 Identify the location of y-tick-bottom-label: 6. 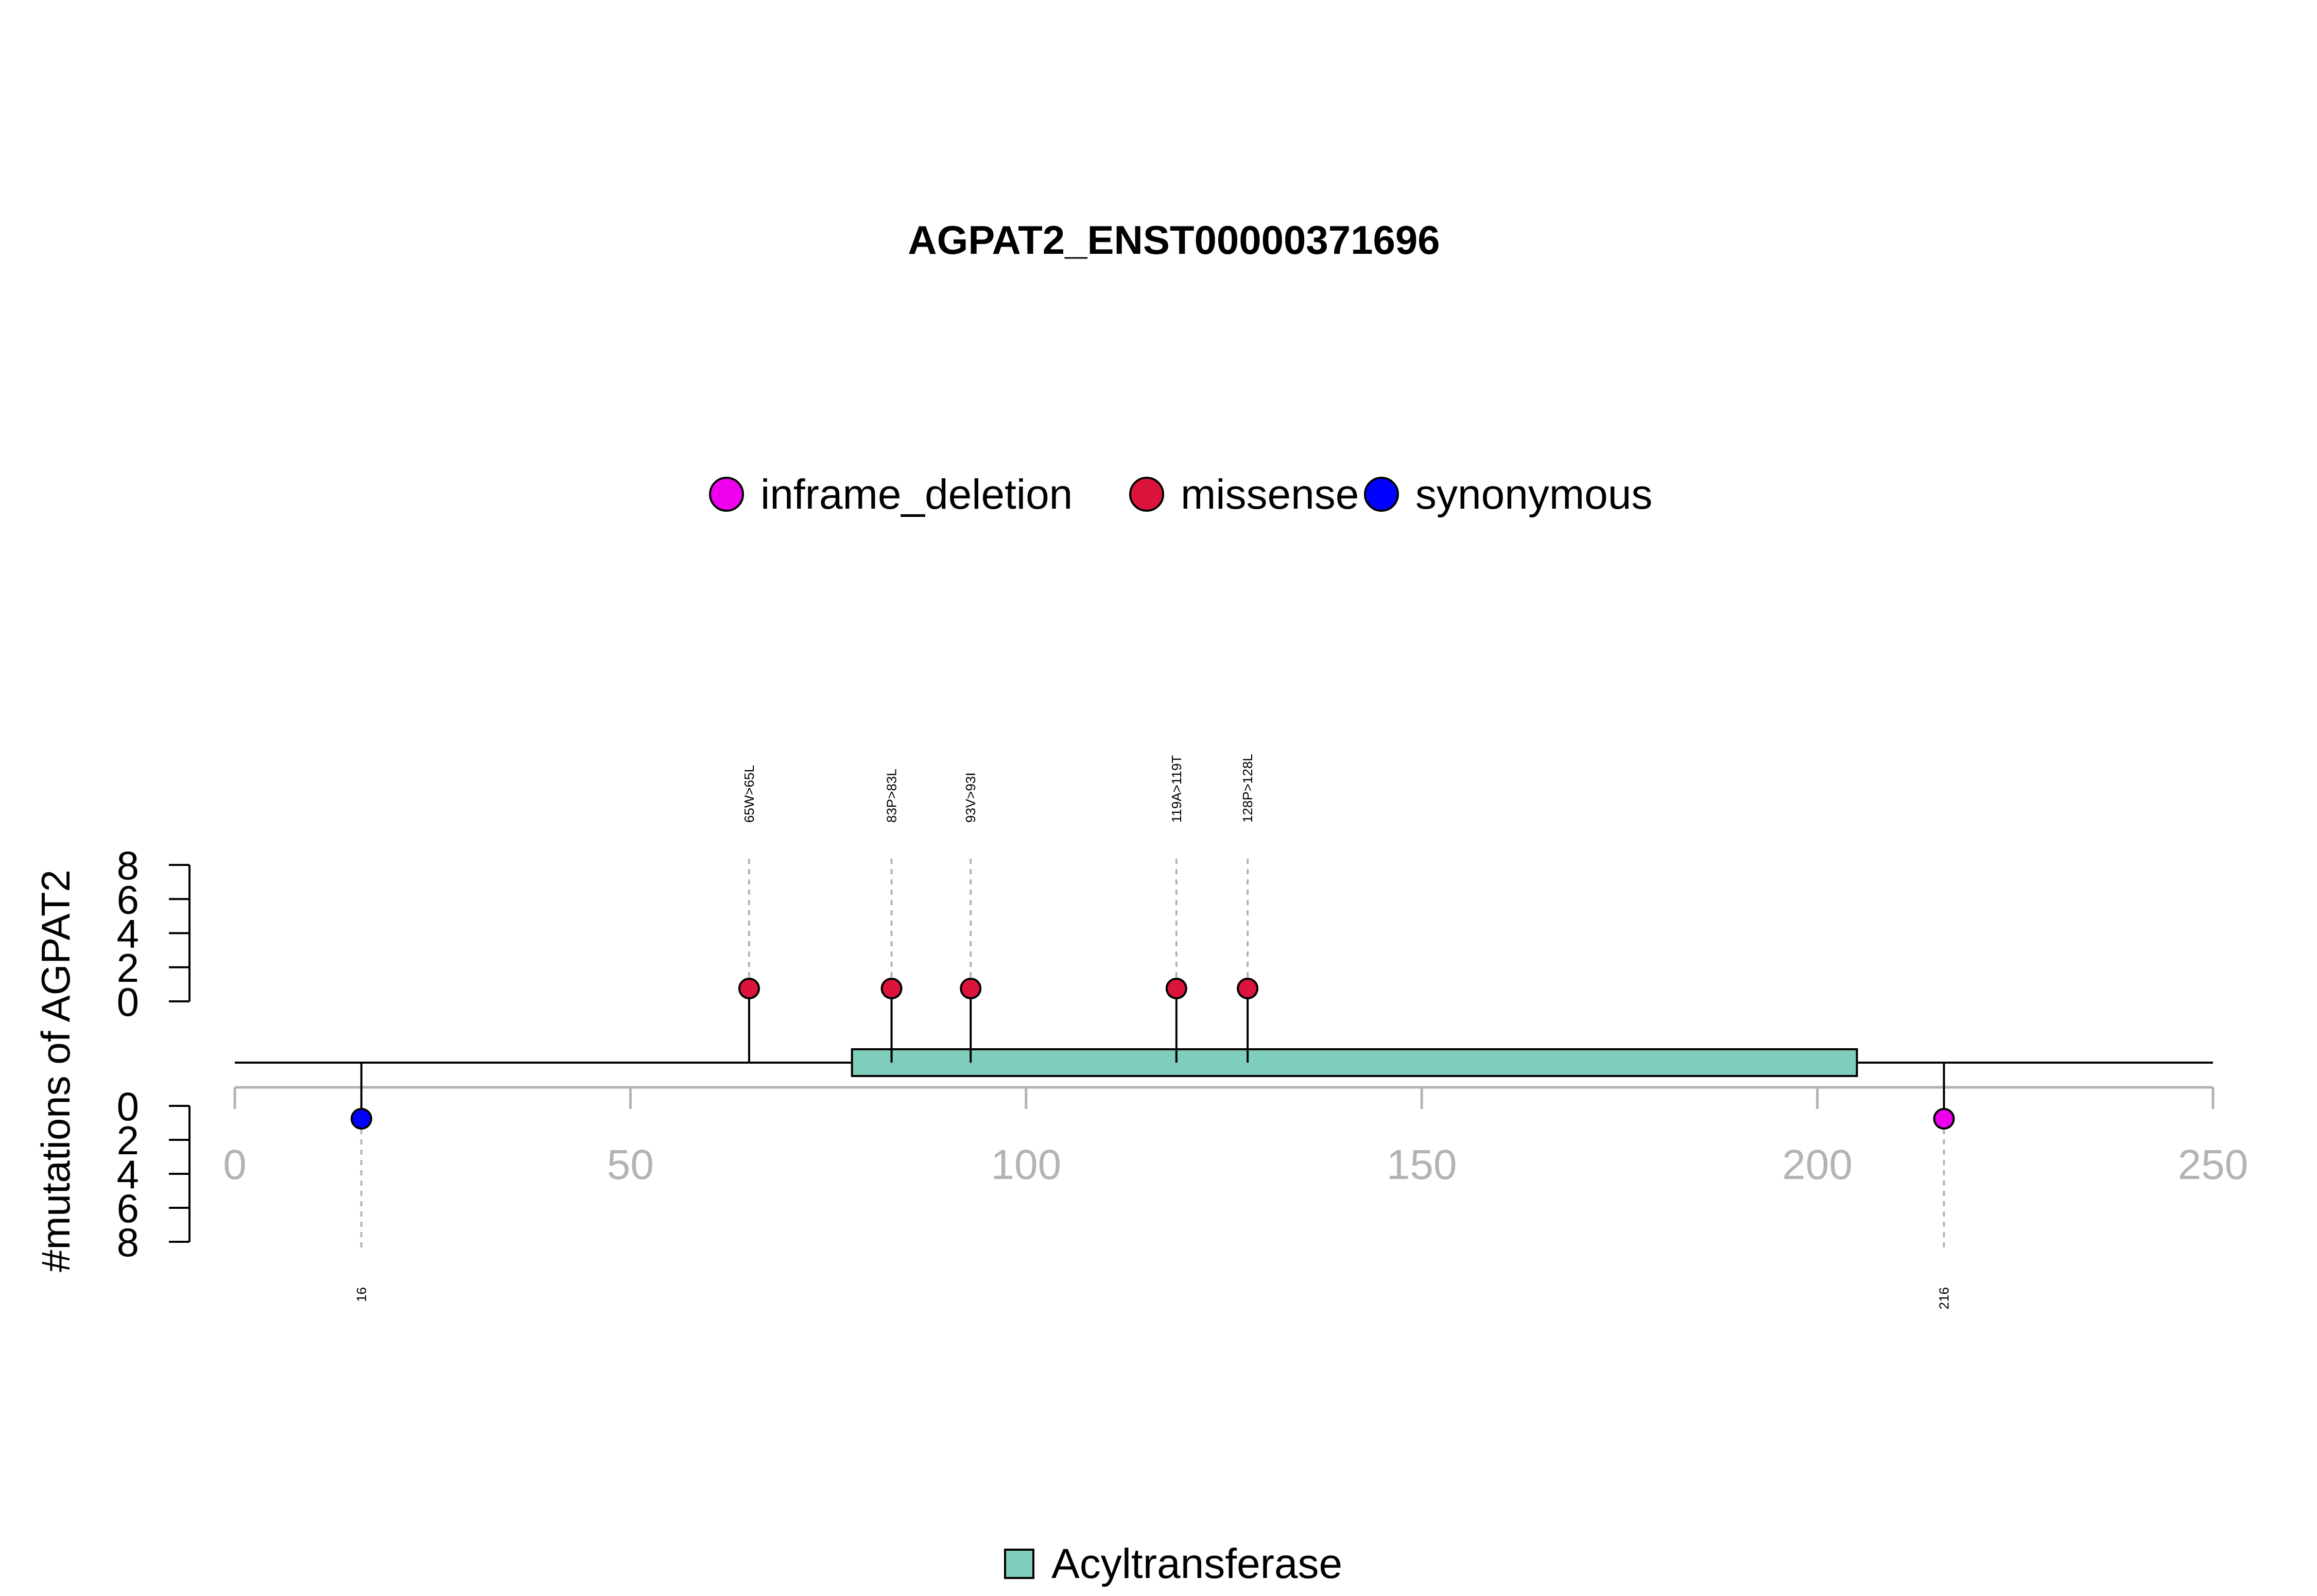
(128, 1209).